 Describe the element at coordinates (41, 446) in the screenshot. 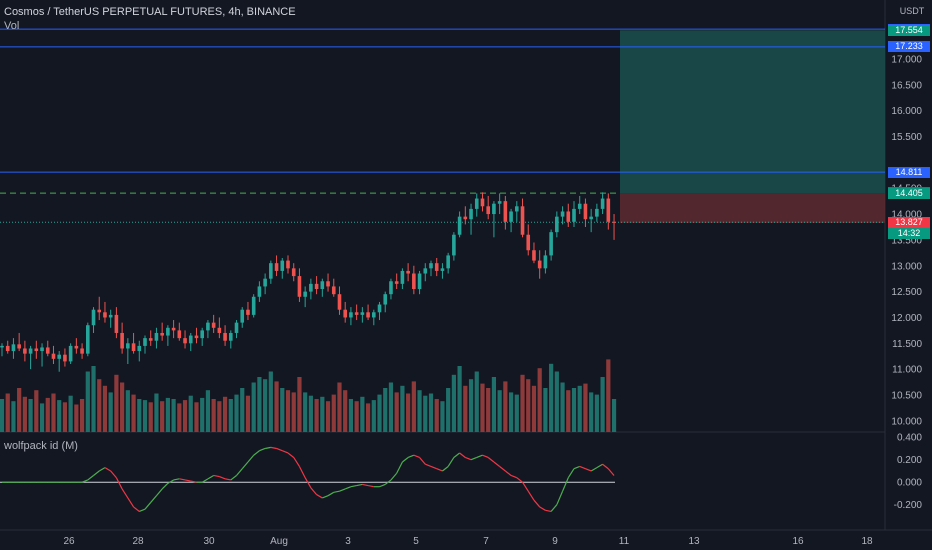

I see `indicator-label: wolfpack id (M)` at that location.